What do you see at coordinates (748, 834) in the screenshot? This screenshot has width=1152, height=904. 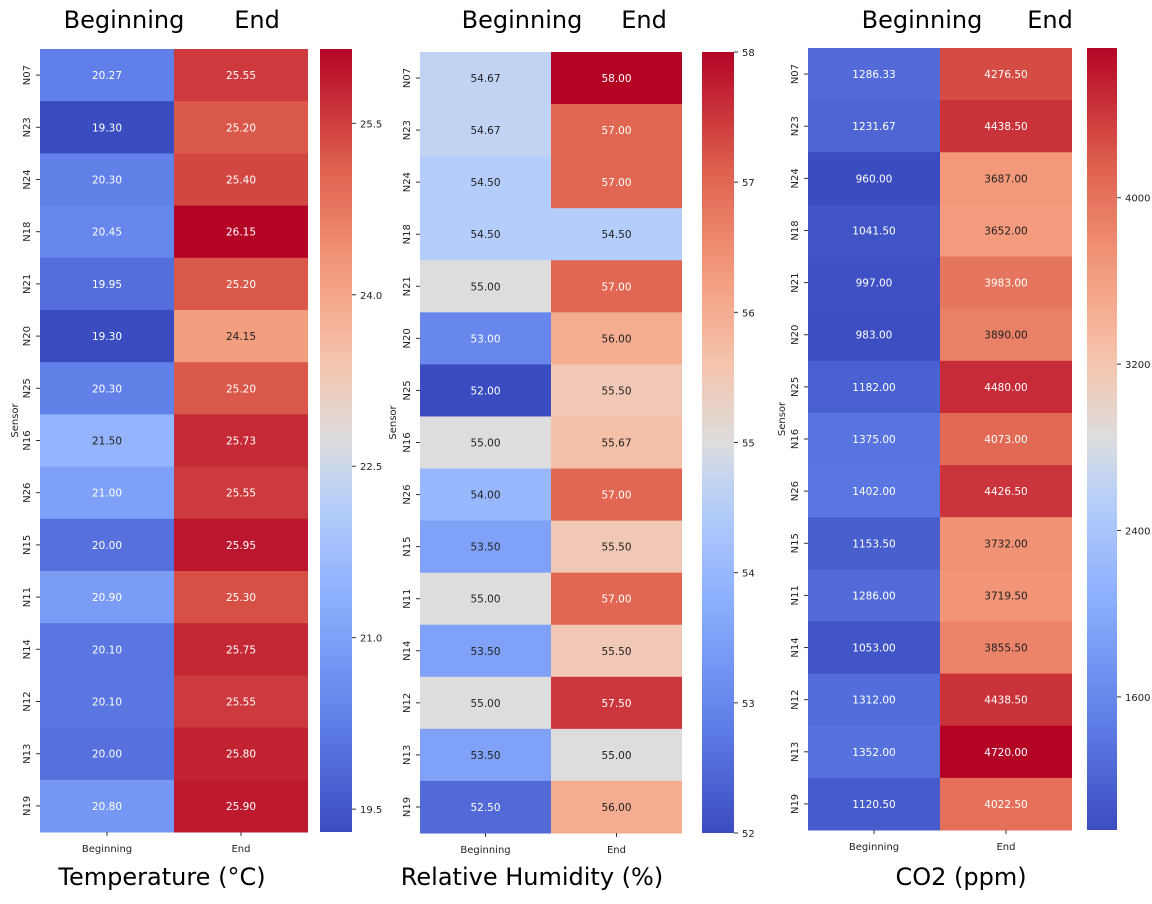 I see `colorbar-tick-label: 52` at bounding box center [748, 834].